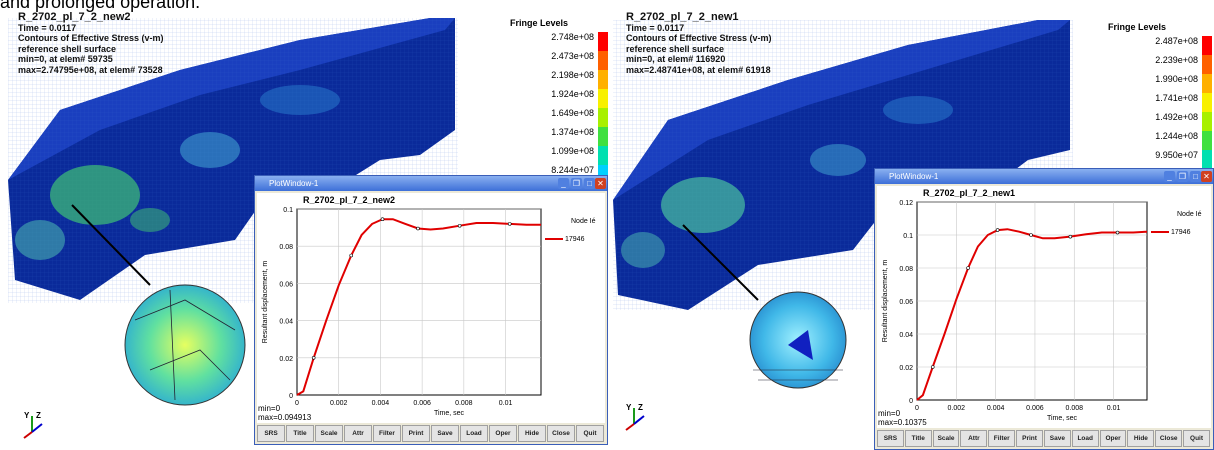 The image size is (1214, 450). I want to click on y-tick-label: 0.06, so click(286, 284).